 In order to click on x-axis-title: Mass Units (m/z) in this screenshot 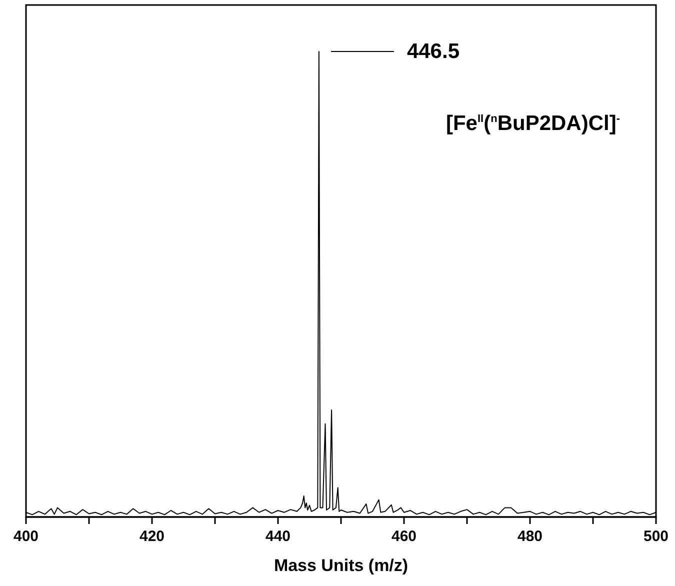, I will do `click(341, 565)`.